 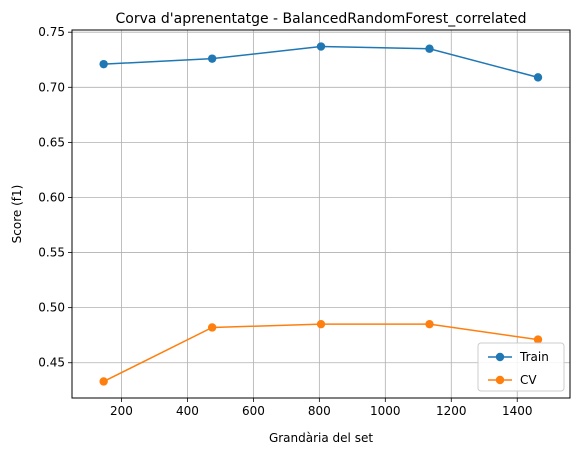 I want to click on x-tick-label: 1200, so click(x=451, y=411).